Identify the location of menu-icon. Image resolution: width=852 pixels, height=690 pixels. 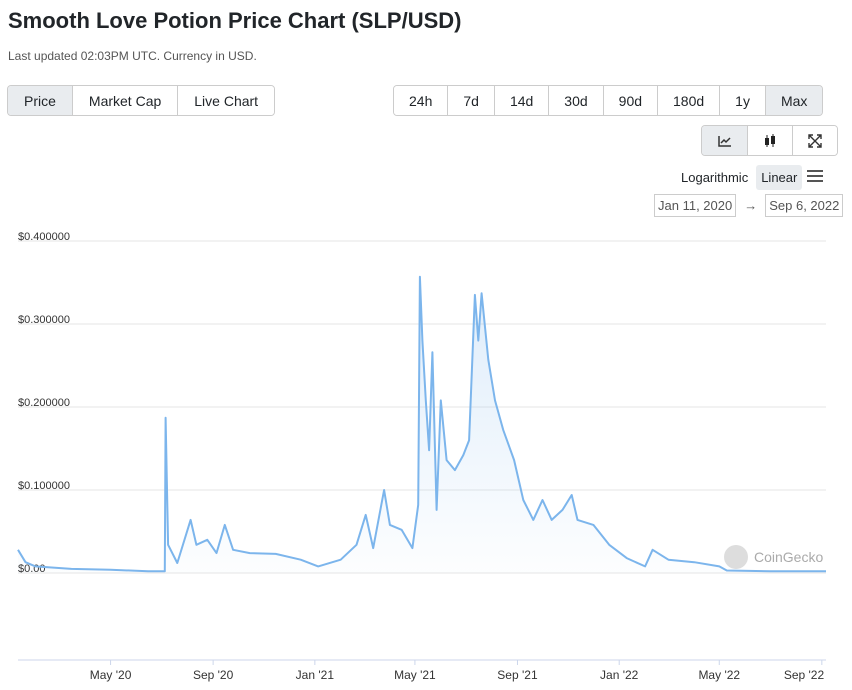
(815, 176).